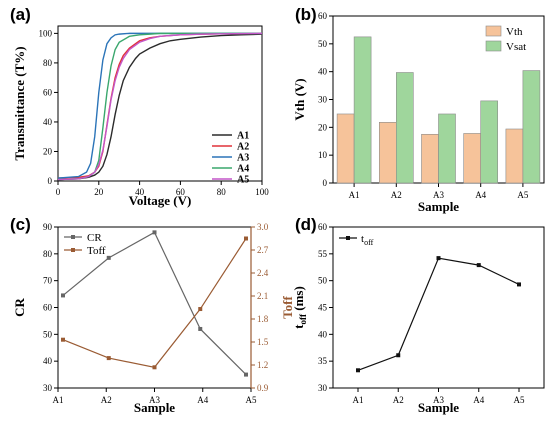 This screenshot has height=425, width=550. What do you see at coordinates (263, 250) in the screenshot?
I see `c-ytick-right-label-6: 2.7` at bounding box center [263, 250].